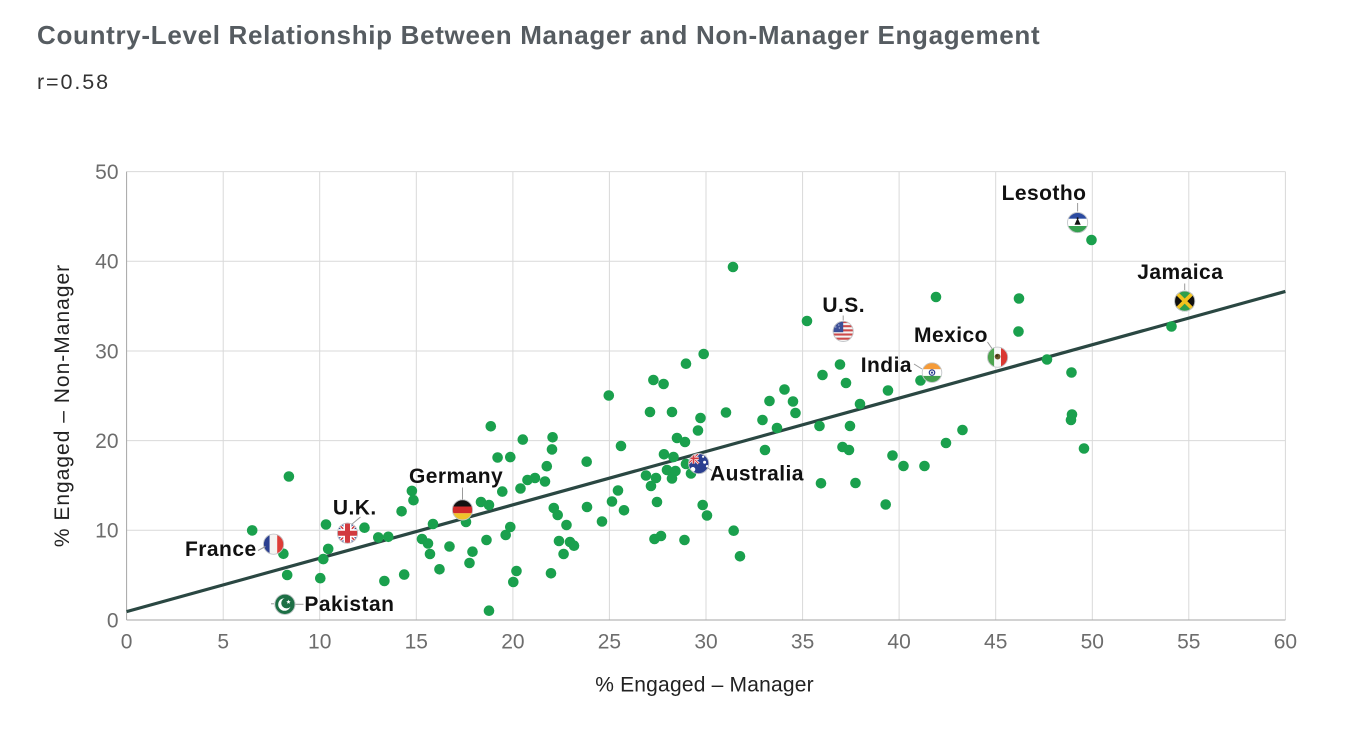 The height and width of the screenshot is (730, 1366). Describe the element at coordinates (843, 305) in the screenshot. I see `svg-text: U.S.` at that location.